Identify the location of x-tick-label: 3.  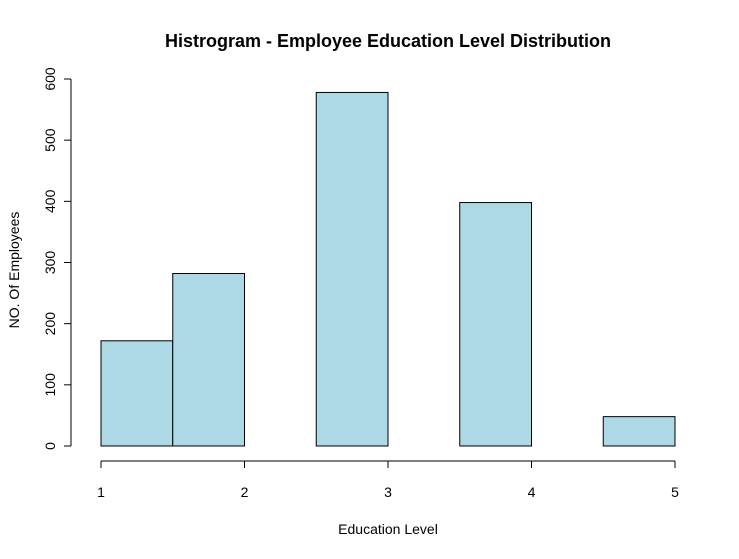
(388, 492).